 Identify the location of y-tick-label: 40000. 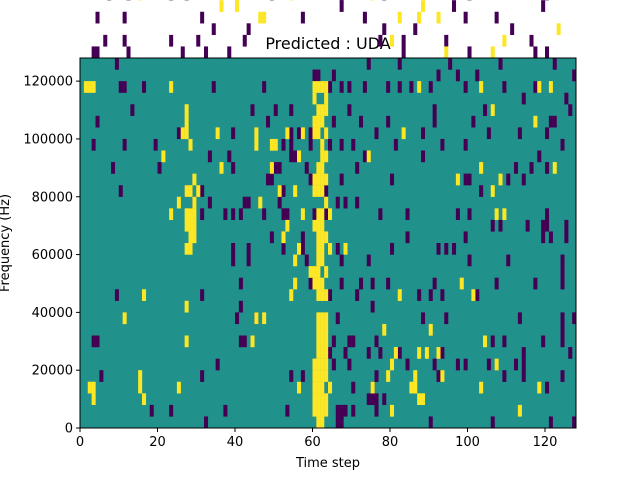
(52, 313).